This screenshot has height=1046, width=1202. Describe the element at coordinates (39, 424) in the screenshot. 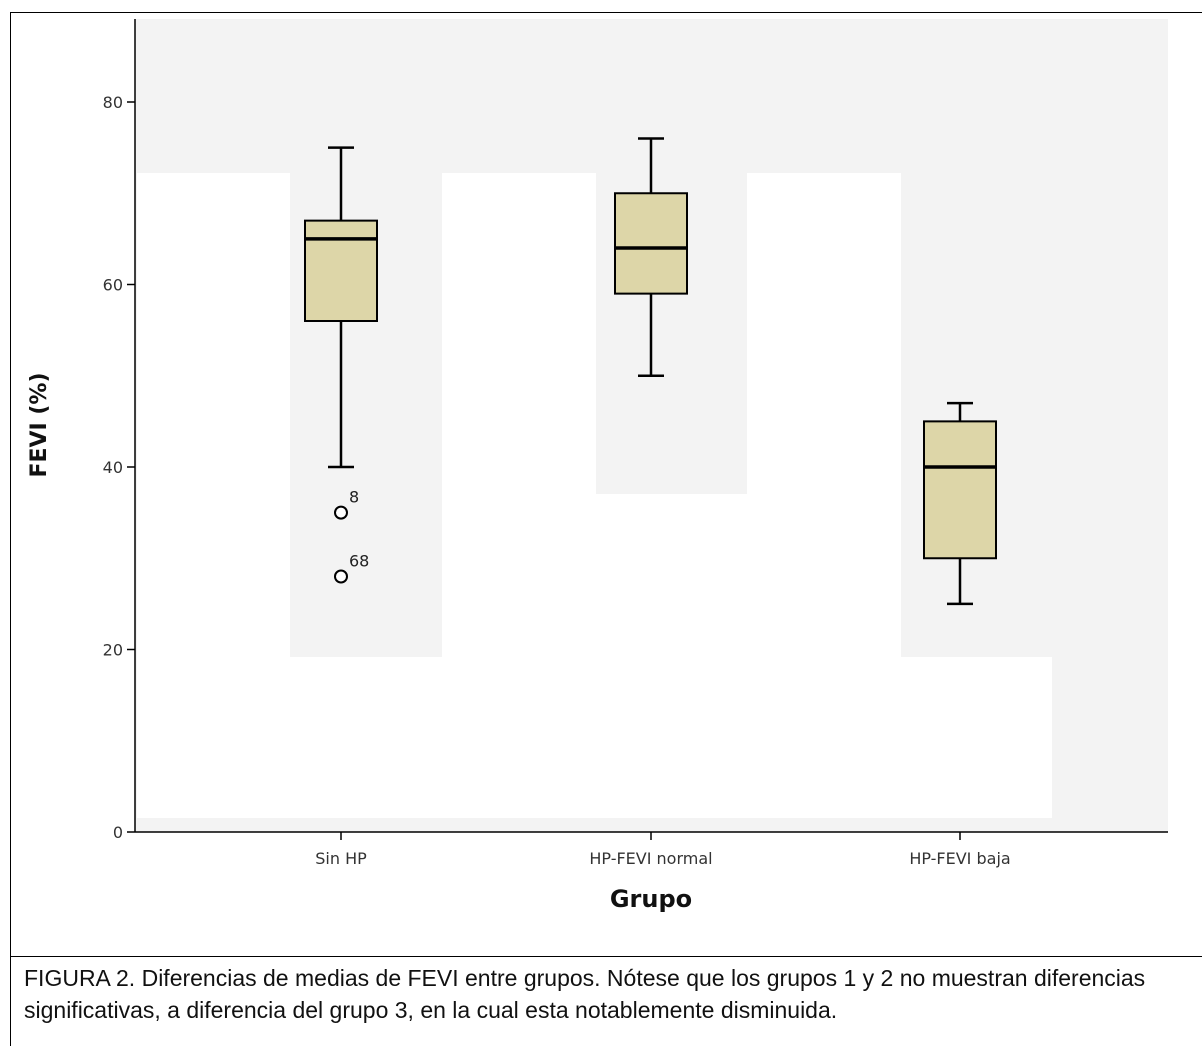

I see `y-axis-label: FEVI (%)` at that location.